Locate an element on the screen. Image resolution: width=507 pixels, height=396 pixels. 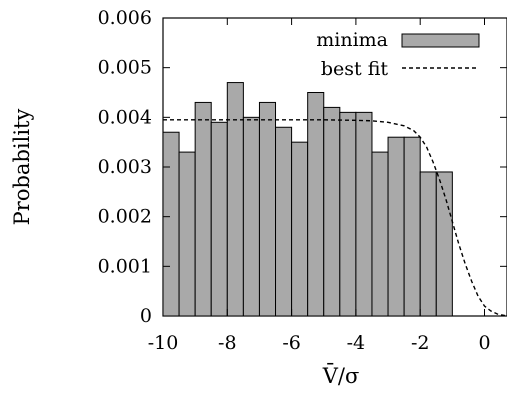
legend-swatch-minima is located at coordinates (440, 40).